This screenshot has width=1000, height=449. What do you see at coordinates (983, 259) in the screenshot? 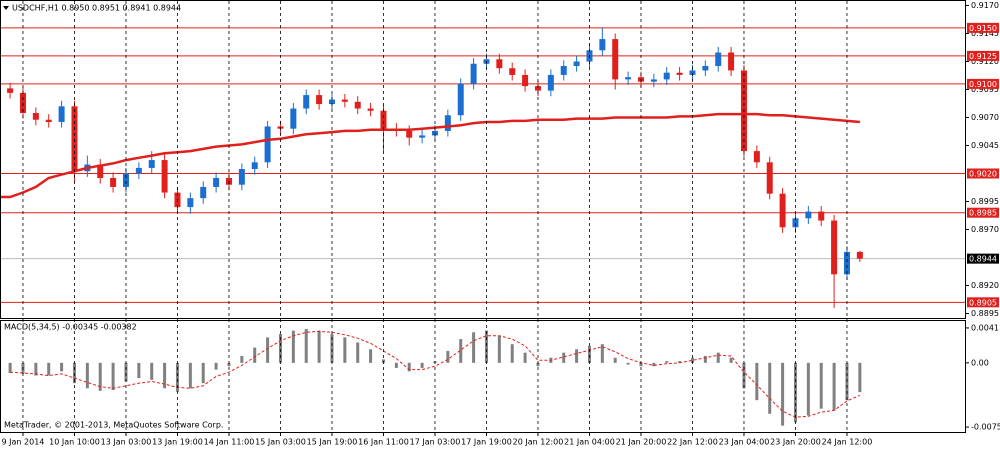
I see `current-price-label: 0.8944` at bounding box center [983, 259].